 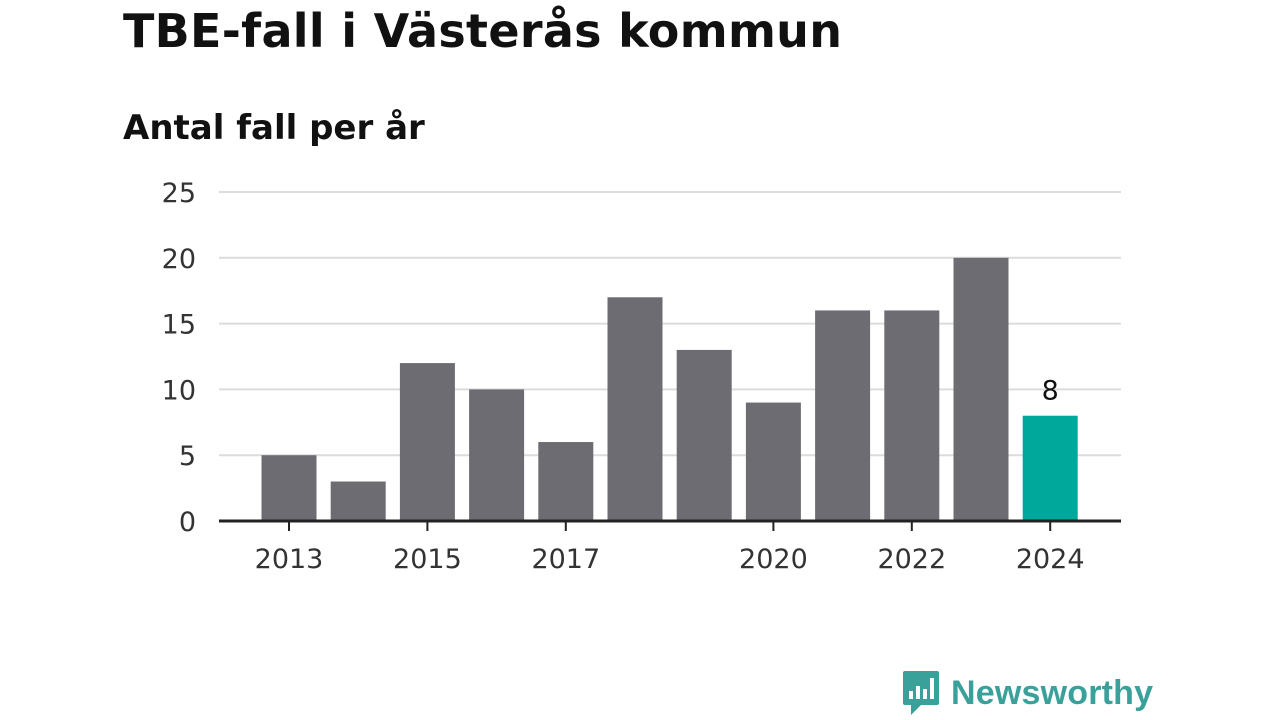 I want to click on x-tick-label: 2024, so click(x=1050, y=559).